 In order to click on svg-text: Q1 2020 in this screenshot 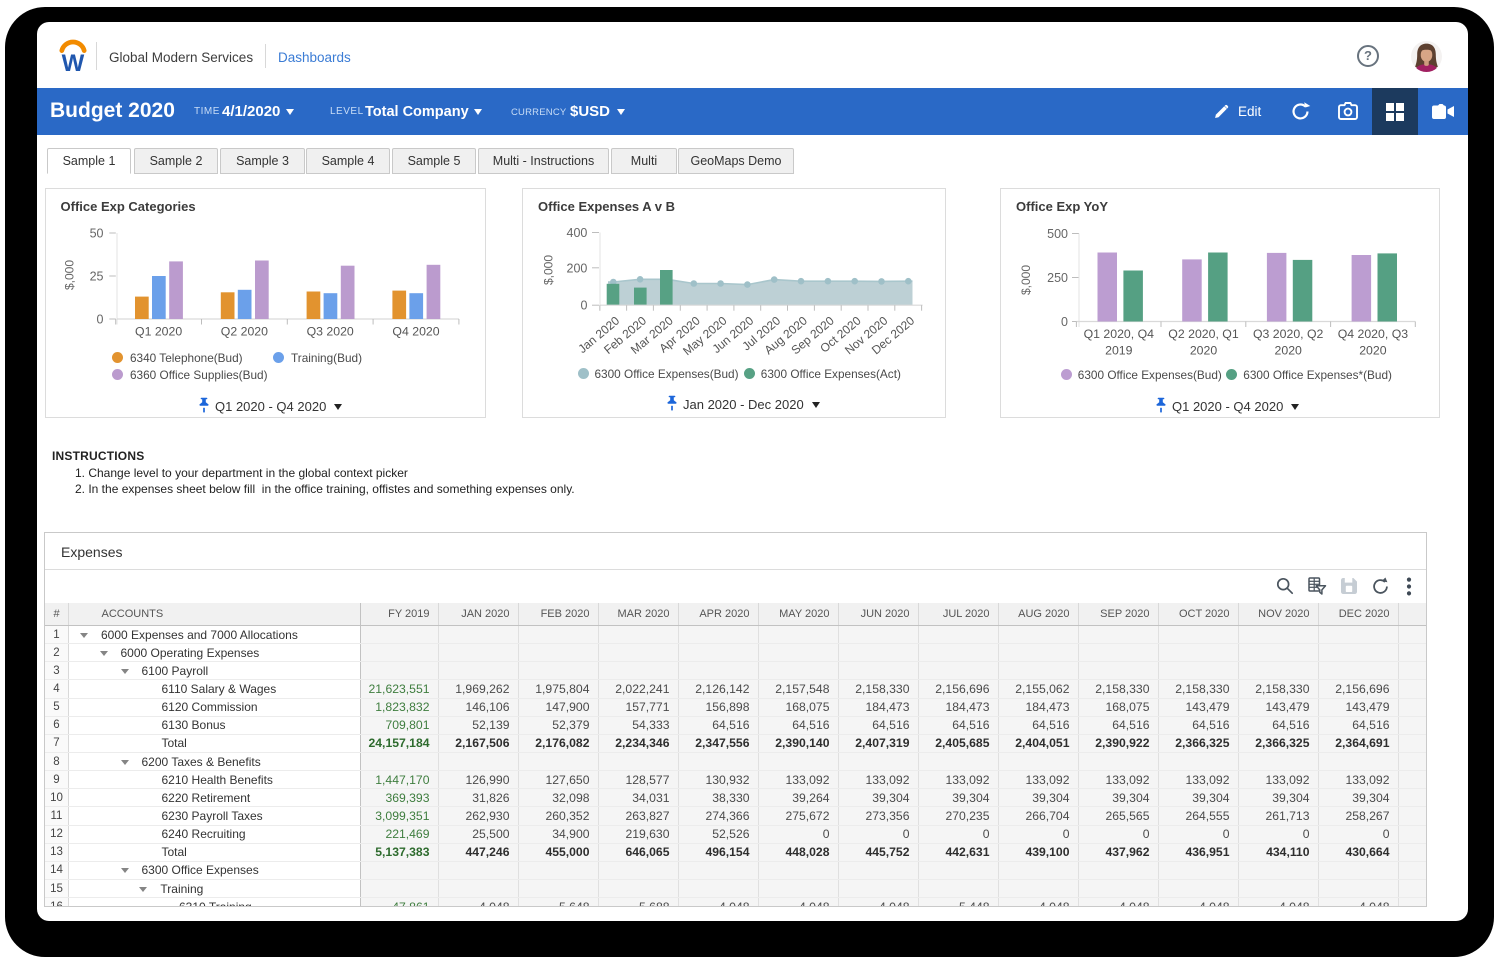, I will do `click(158, 331)`.